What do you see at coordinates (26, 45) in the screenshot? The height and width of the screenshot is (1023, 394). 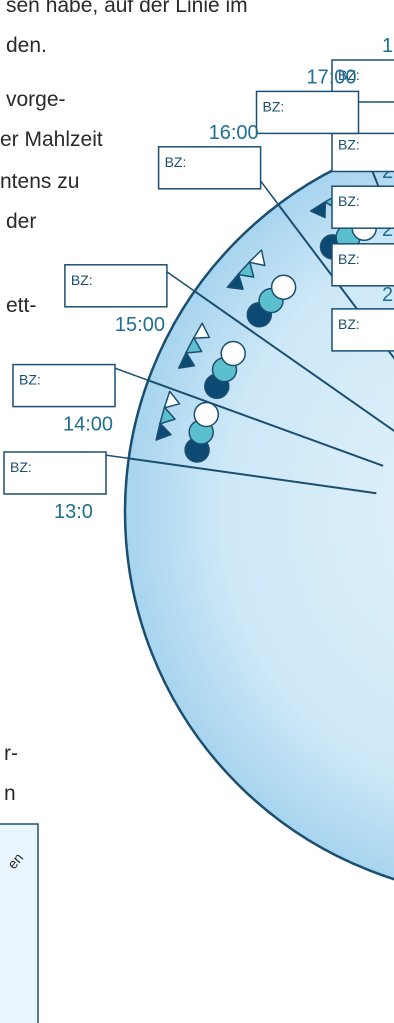 I see `text-line-2: den.` at bounding box center [26, 45].